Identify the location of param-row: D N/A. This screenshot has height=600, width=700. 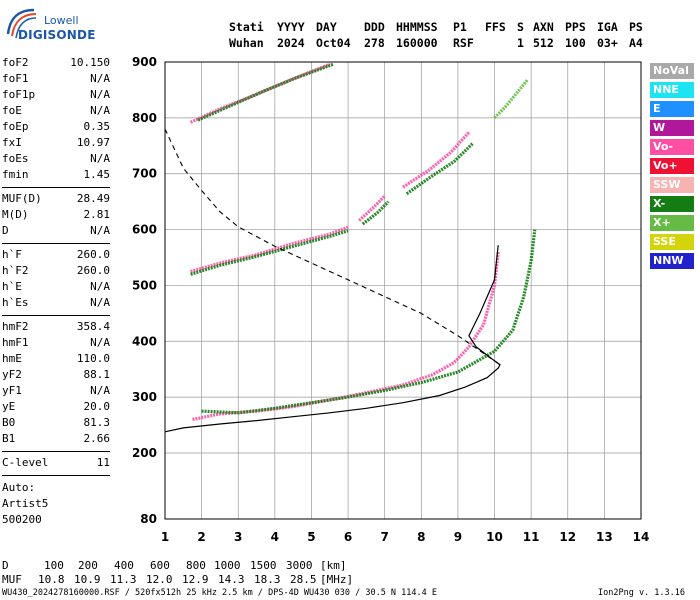
(56, 232).